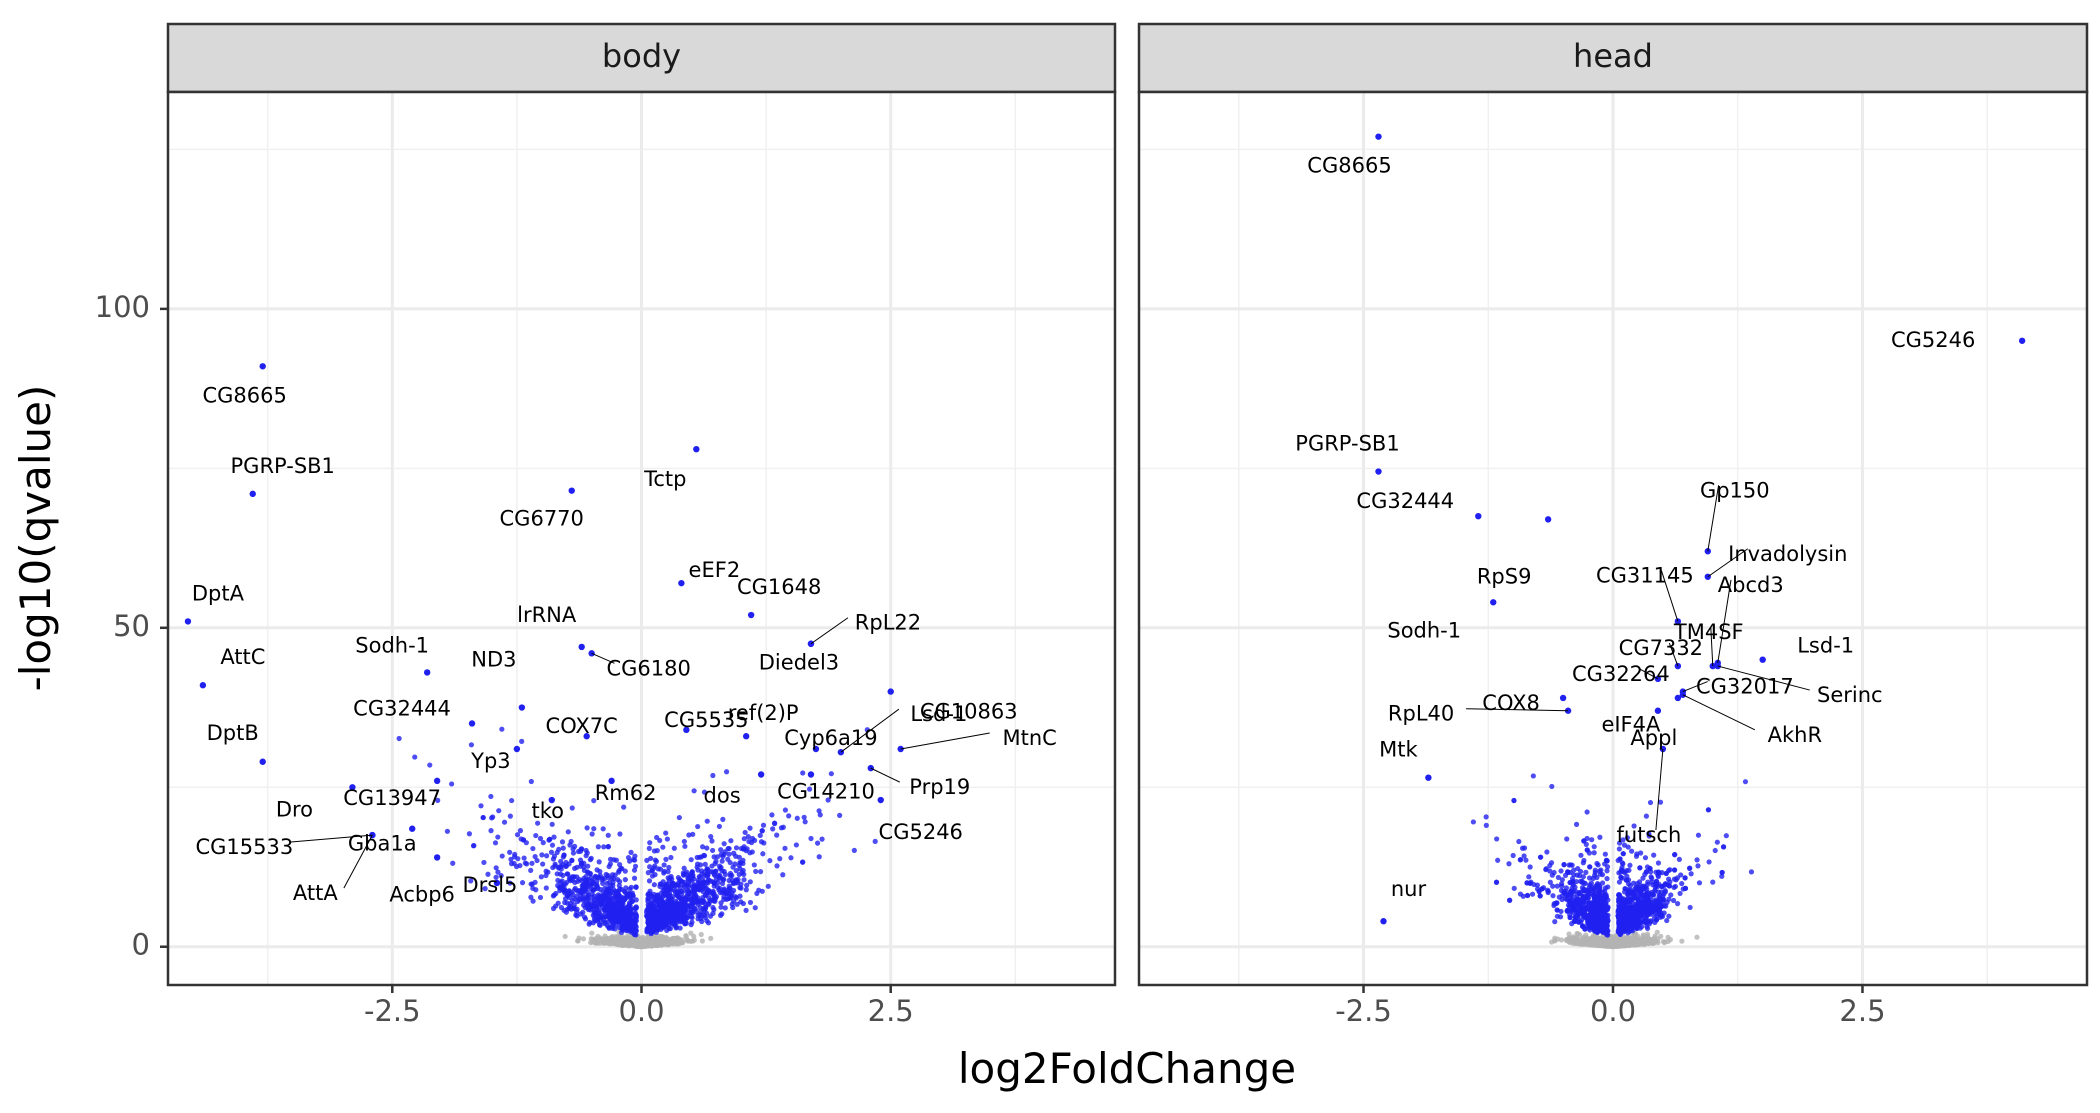 The width and height of the screenshot is (2100, 1113). What do you see at coordinates (1363, 1011) in the screenshot?
I see `x-tick-label: -2.5` at bounding box center [1363, 1011].